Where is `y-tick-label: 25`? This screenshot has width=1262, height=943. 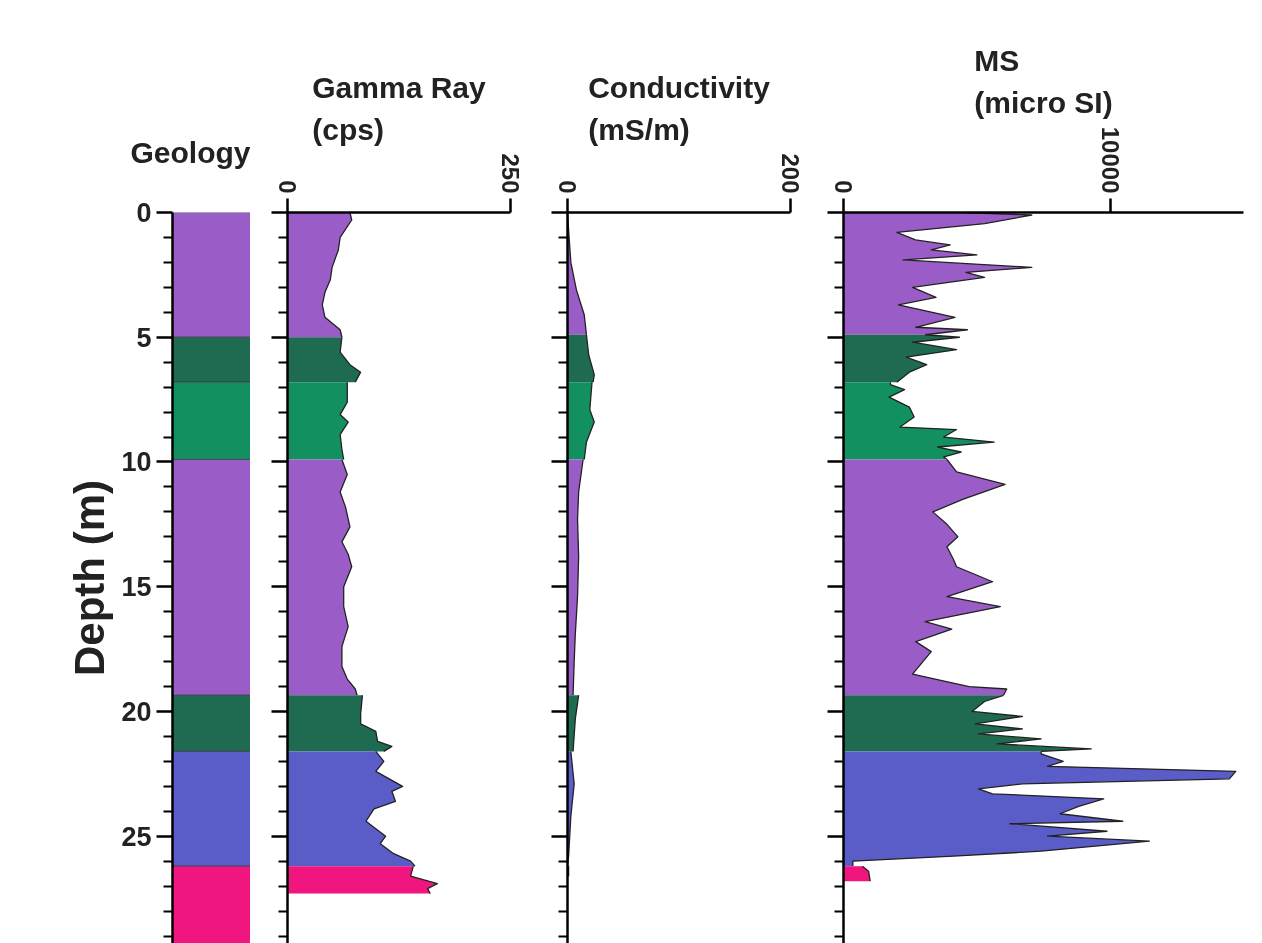
y-tick-label: 25 is located at coordinates (136, 836).